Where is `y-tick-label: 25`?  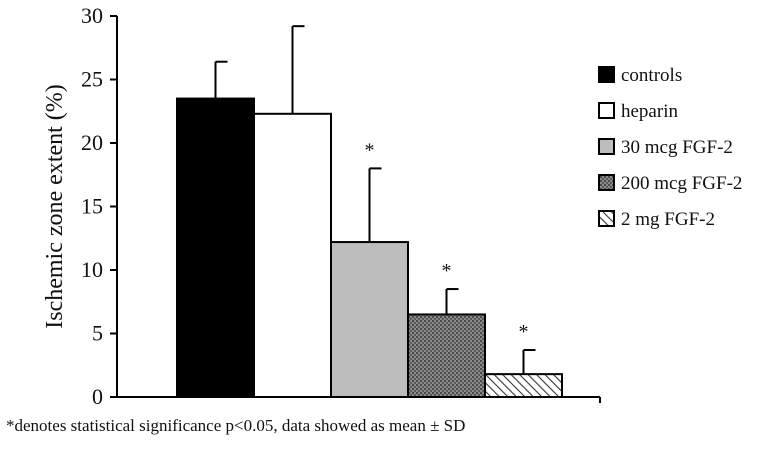 y-tick-label: 25 is located at coordinates (92, 79).